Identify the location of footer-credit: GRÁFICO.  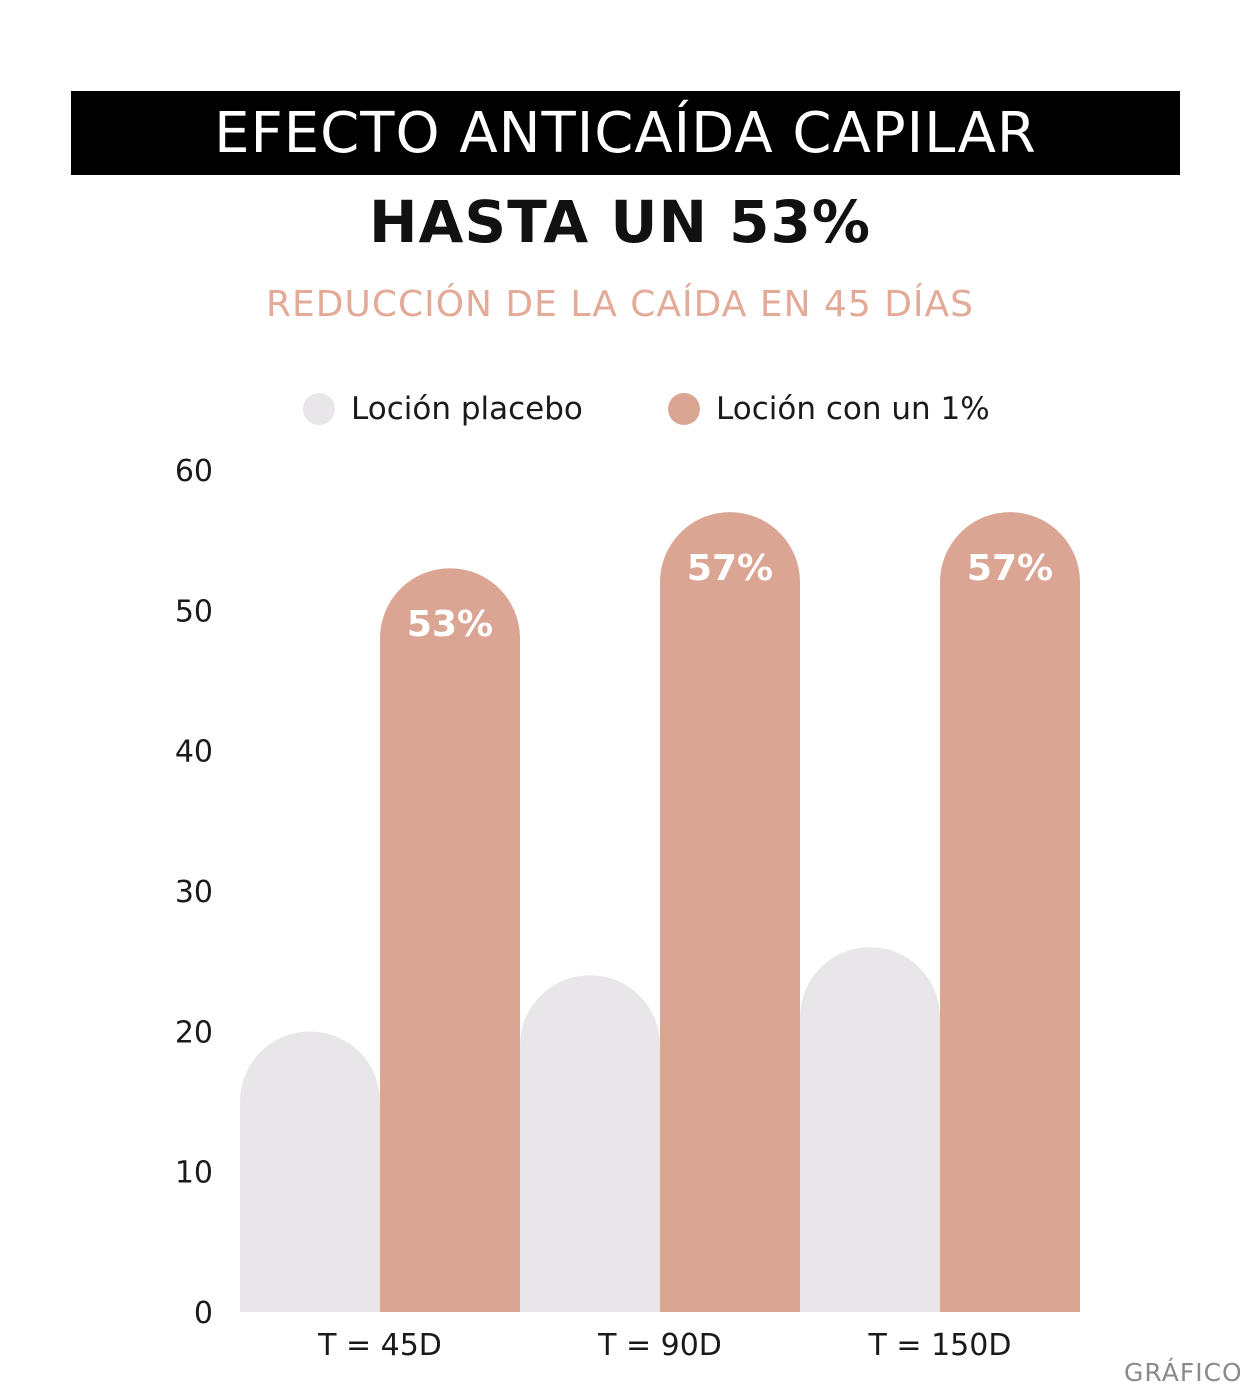
(1182, 1372).